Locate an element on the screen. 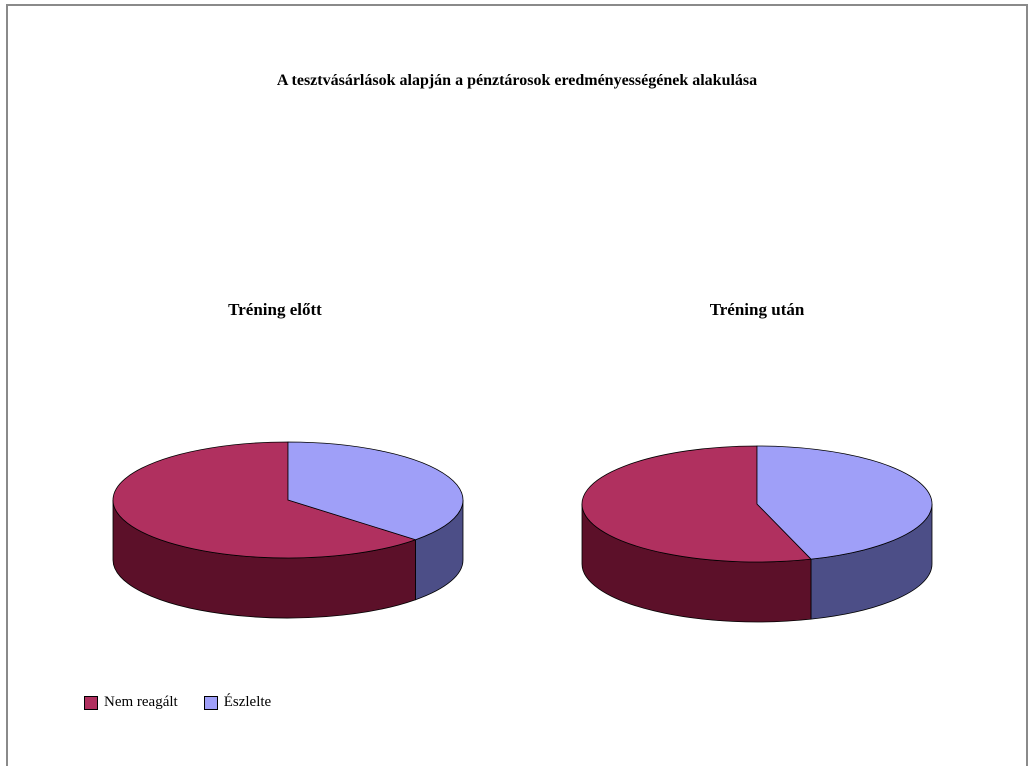 This screenshot has width=1034, height=767. legend-item-eszlelte: Észlelte is located at coordinates (237, 702).